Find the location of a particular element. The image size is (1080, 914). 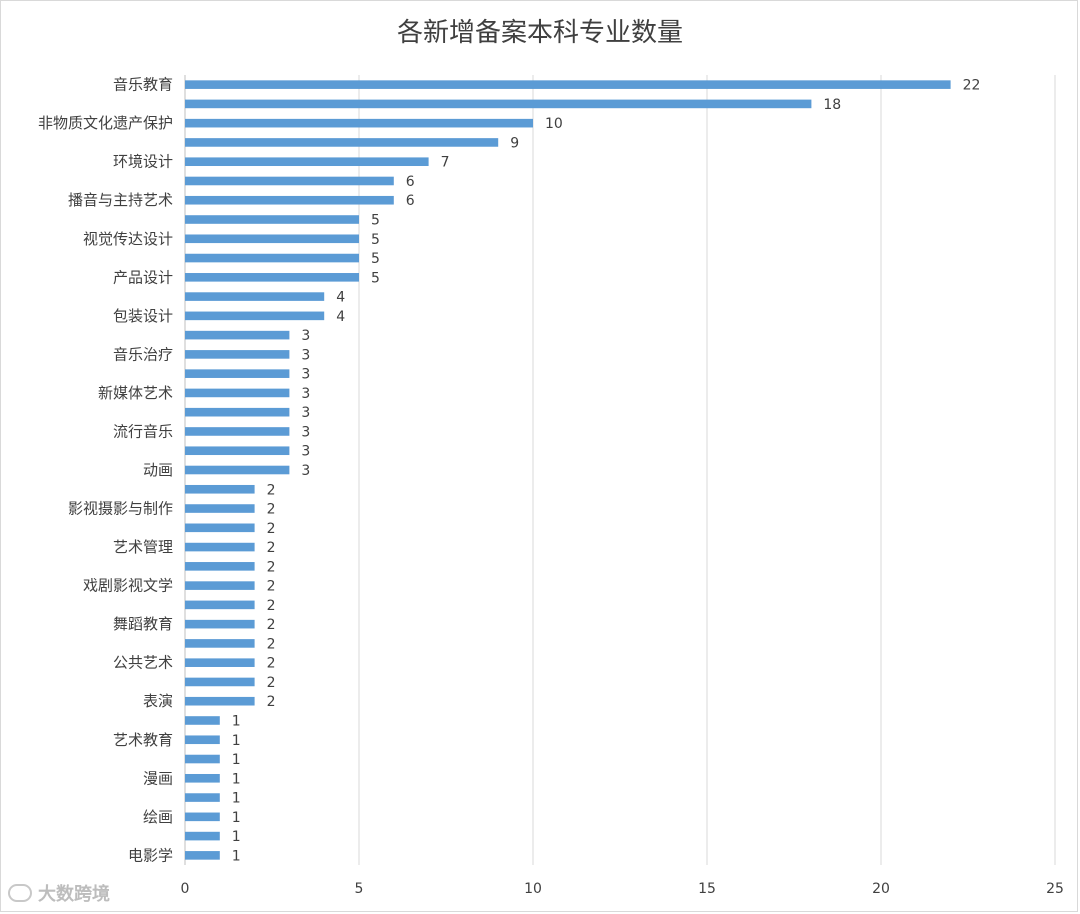

category-label: 流行音乐 is located at coordinates (143, 431).